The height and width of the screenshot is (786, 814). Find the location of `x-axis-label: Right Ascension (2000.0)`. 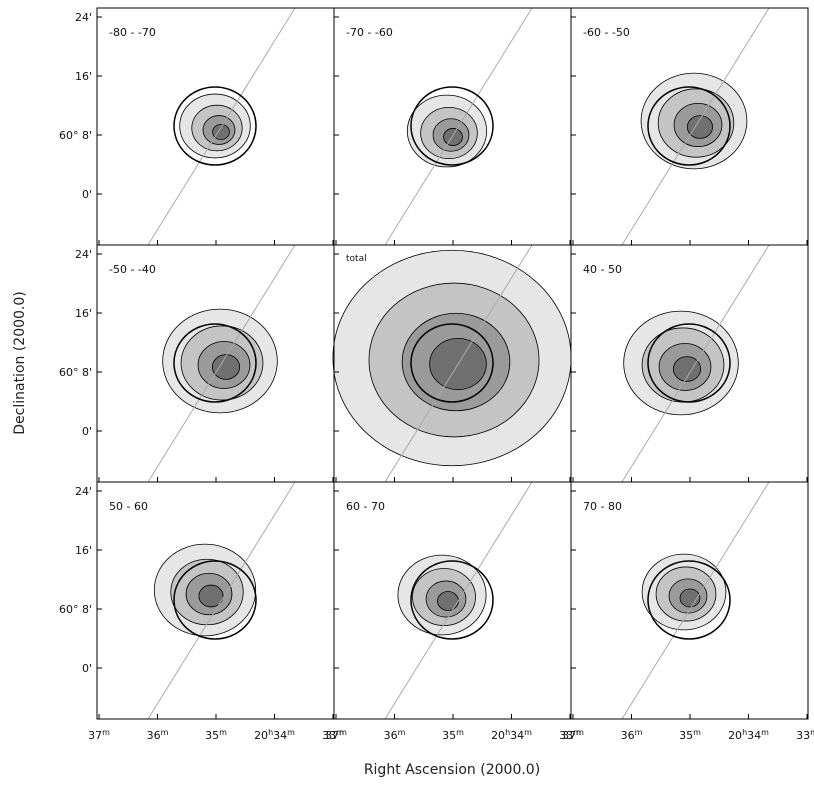

x-axis-label: Right Ascension (2000.0) is located at coordinates (452, 770).